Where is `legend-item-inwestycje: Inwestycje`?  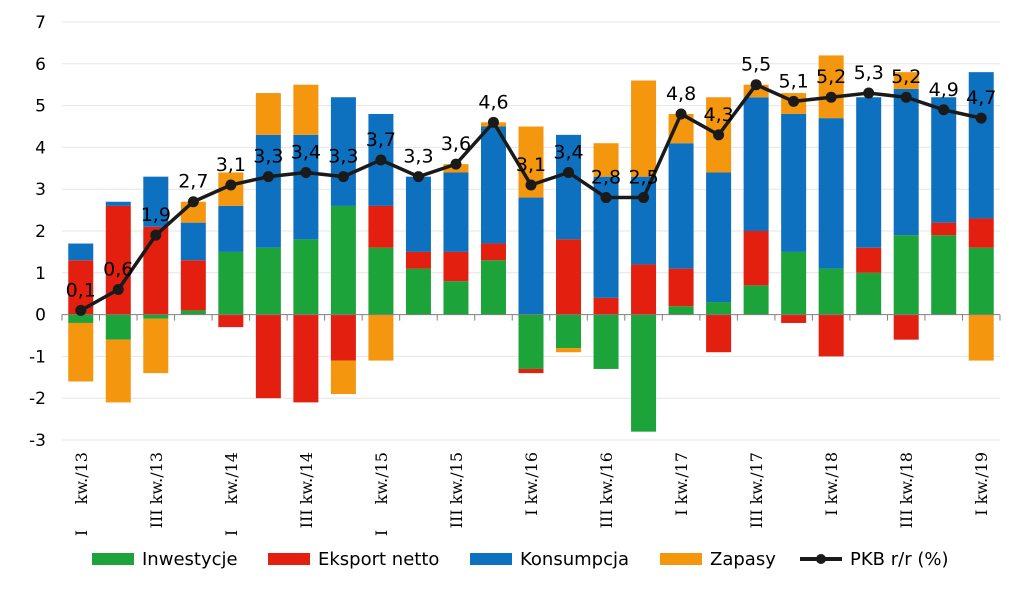
legend-item-inwestycje: Inwestycje is located at coordinates (165, 559).